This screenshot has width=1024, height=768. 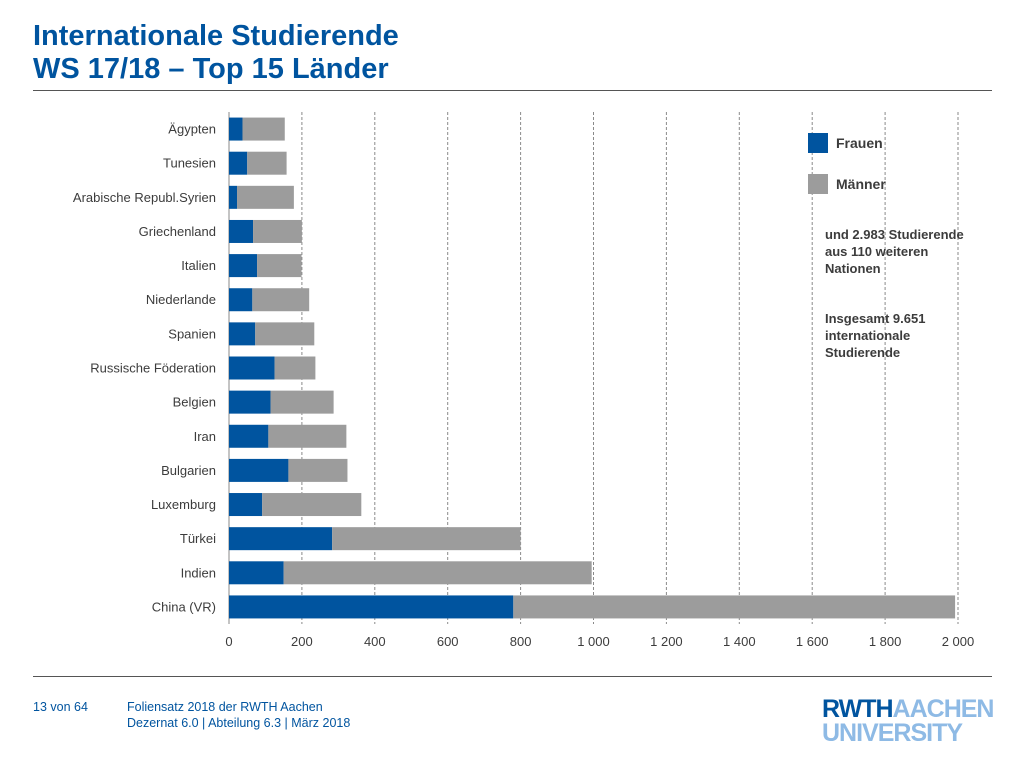 I want to click on legend-item-maenner: Männer, so click(x=847, y=184).